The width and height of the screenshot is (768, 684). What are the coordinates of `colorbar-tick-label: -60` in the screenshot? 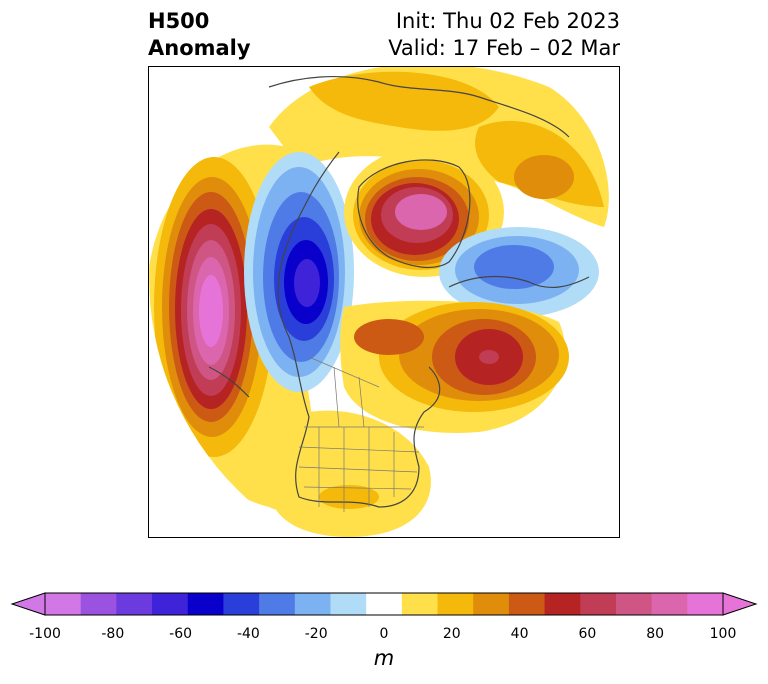 It's located at (181, 634).